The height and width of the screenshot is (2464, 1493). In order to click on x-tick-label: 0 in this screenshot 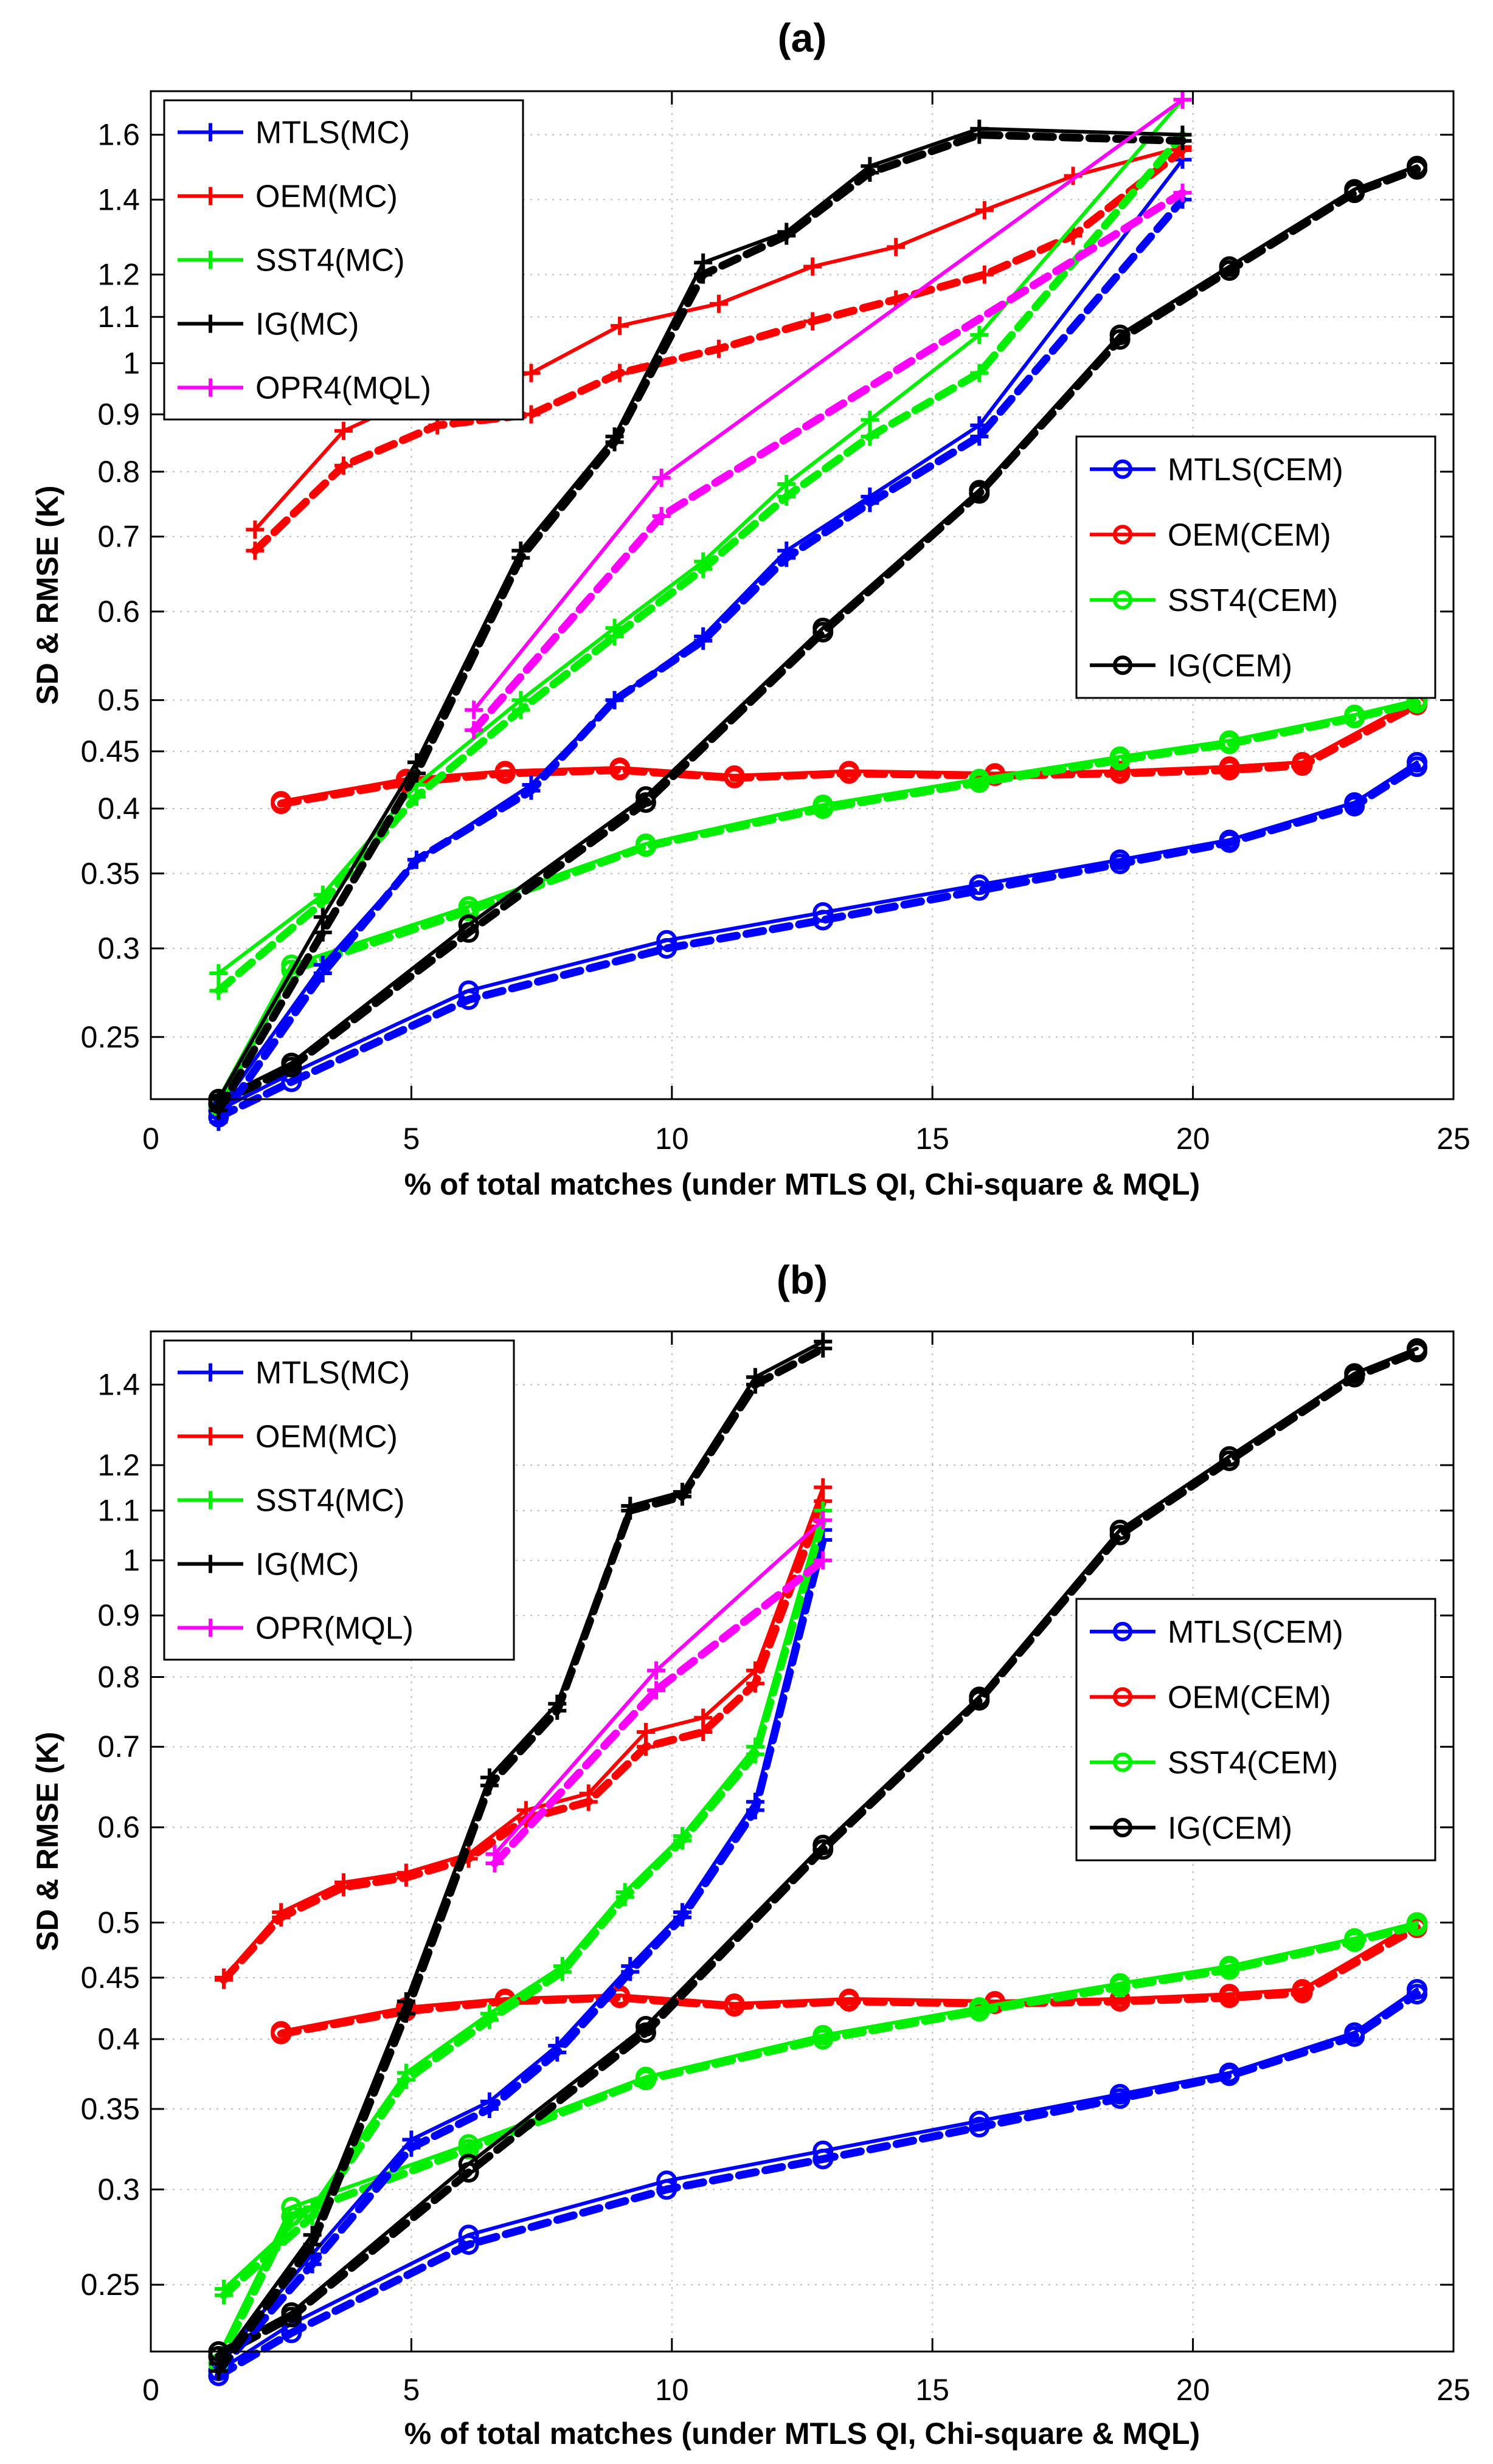, I will do `click(151, 1139)`.